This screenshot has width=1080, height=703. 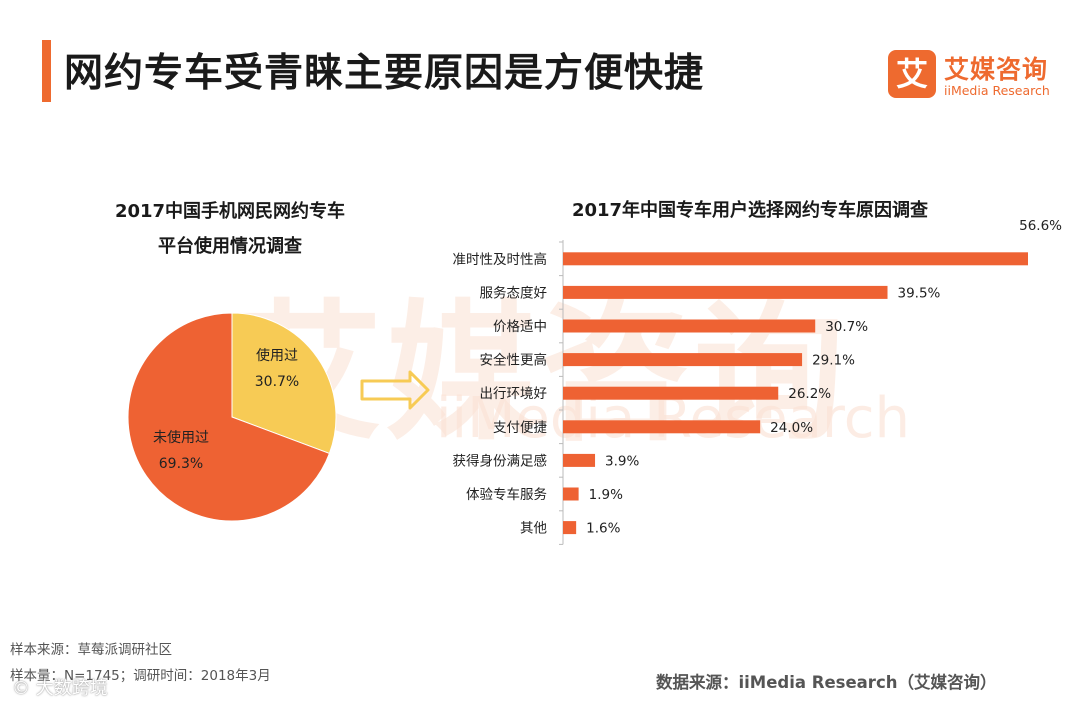 I want to click on bar-category-label-3: 安全性更高, so click(x=514, y=360).